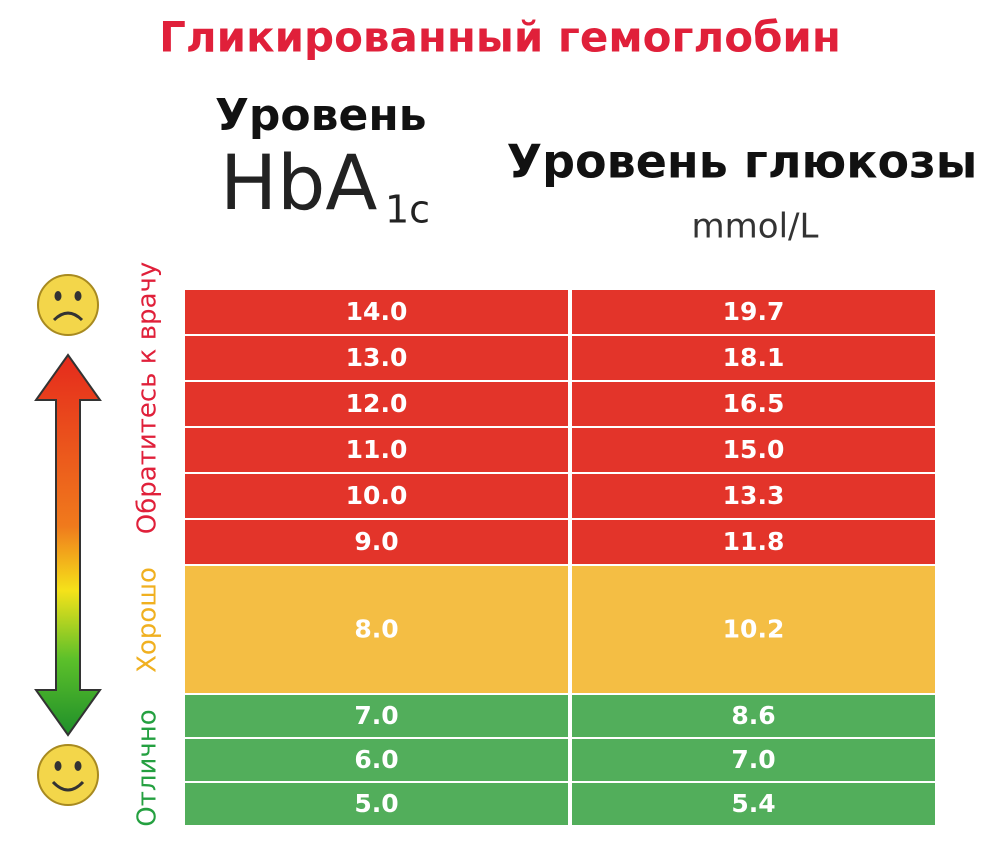 Image resolution: width=1000 pixels, height=860 pixels. I want to click on title: Гликированный гемоглобин, so click(500, 37).